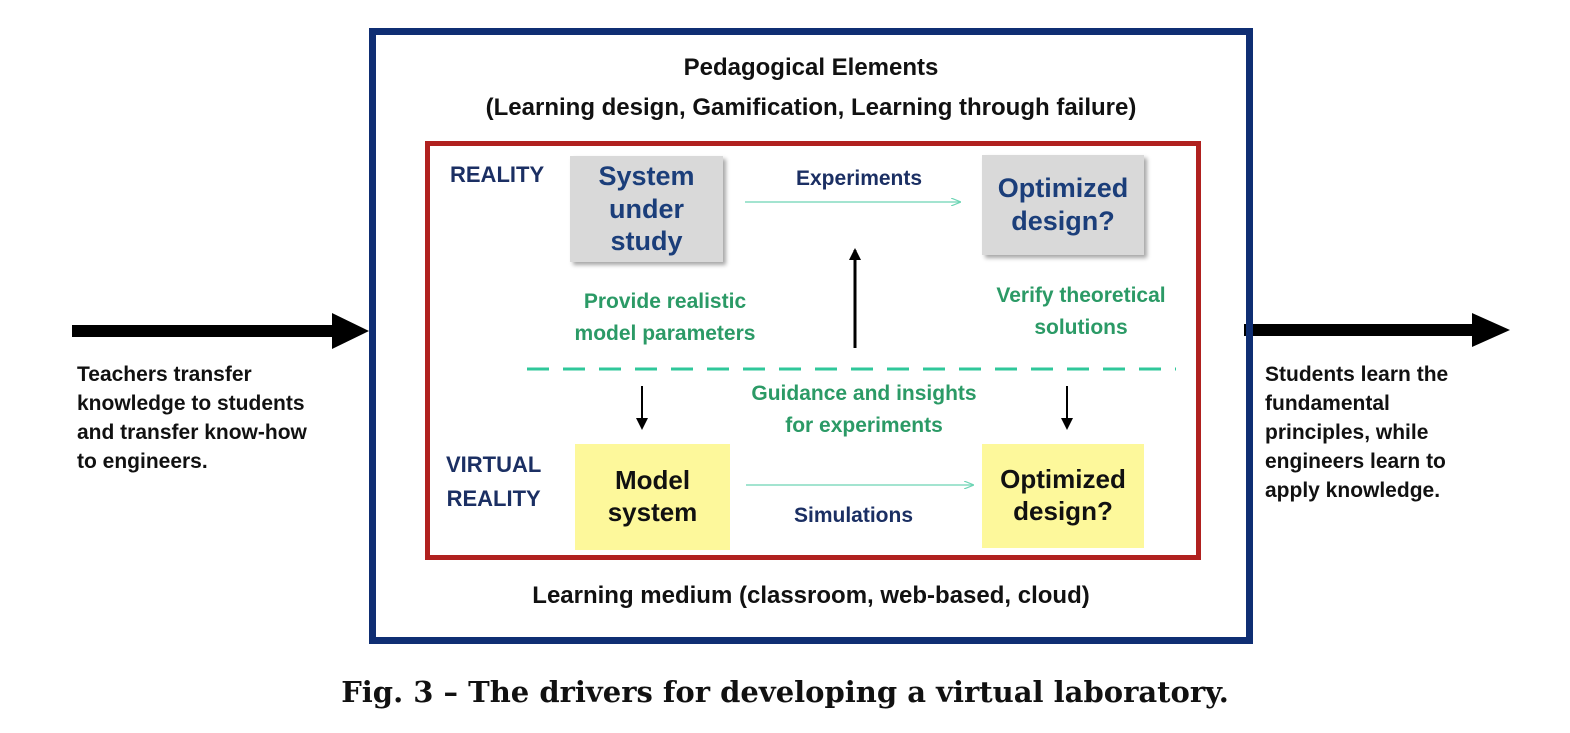 The height and width of the screenshot is (733, 1570). I want to click on guidance-line2: for experiments, so click(864, 425).